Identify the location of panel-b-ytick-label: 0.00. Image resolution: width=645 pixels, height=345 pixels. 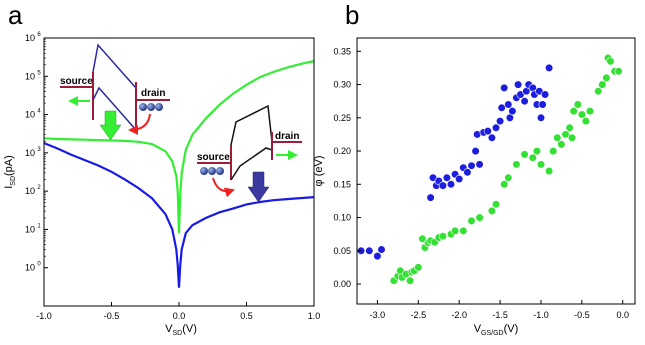
(342, 284).